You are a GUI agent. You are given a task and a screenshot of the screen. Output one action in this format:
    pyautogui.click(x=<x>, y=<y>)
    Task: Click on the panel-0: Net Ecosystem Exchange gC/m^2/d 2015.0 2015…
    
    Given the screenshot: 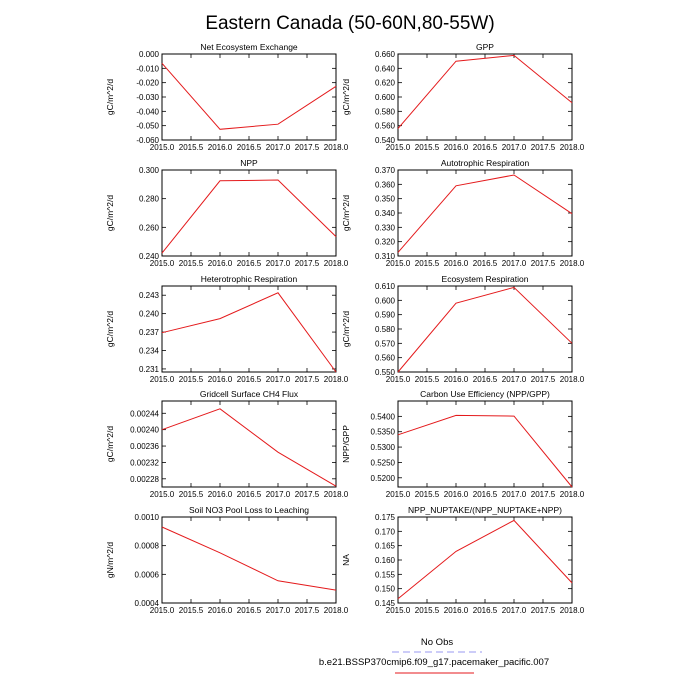 What is the action you would take?
    pyautogui.click(x=227, y=97)
    